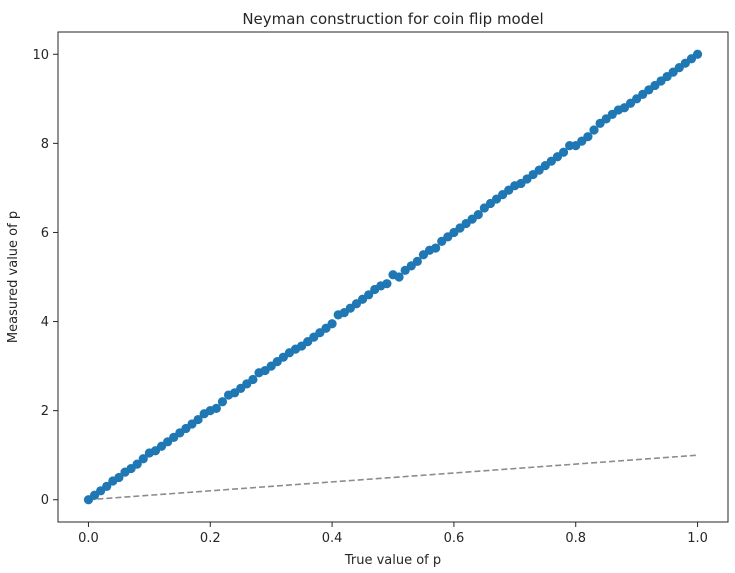  What do you see at coordinates (88, 538) in the screenshot?
I see `x-tick-label: 0.0` at bounding box center [88, 538].